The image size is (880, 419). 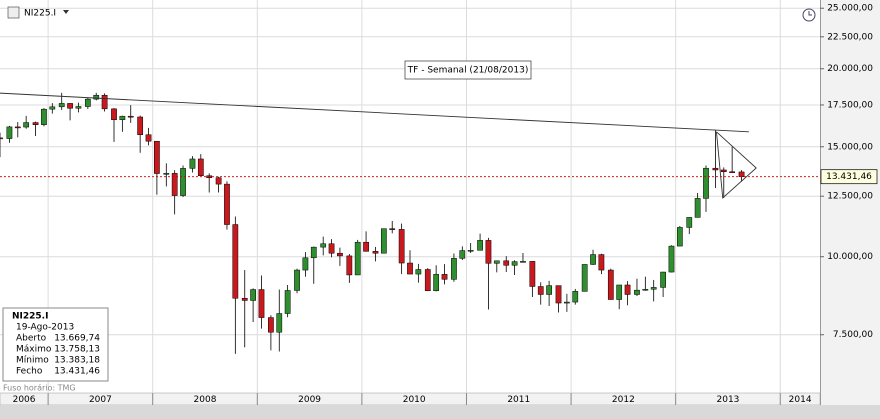 What do you see at coordinates (40, 14) in the screenshot?
I see `symbol: NI225.I` at bounding box center [40, 14].